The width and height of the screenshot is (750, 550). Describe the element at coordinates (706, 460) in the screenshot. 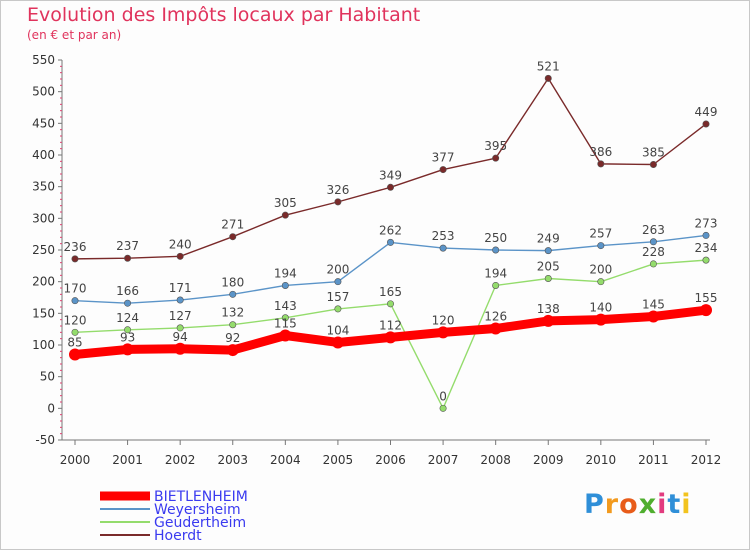

I see `x-tick-label: 2012` at that location.